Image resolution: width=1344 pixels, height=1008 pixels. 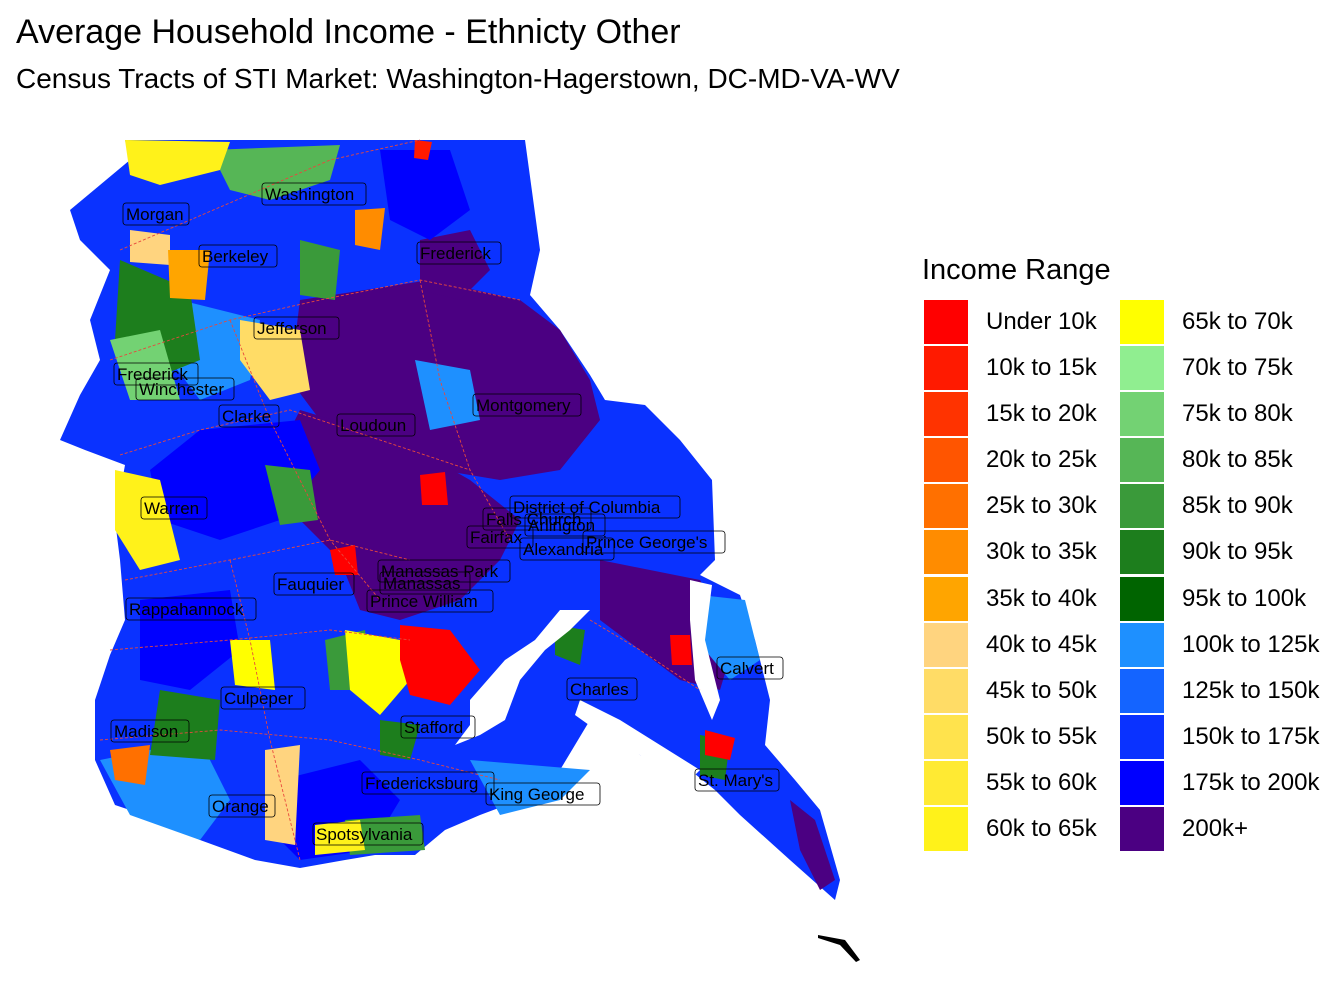 I want to click on map-label-spotsylvania: Spotsylvania, so click(x=368, y=834).